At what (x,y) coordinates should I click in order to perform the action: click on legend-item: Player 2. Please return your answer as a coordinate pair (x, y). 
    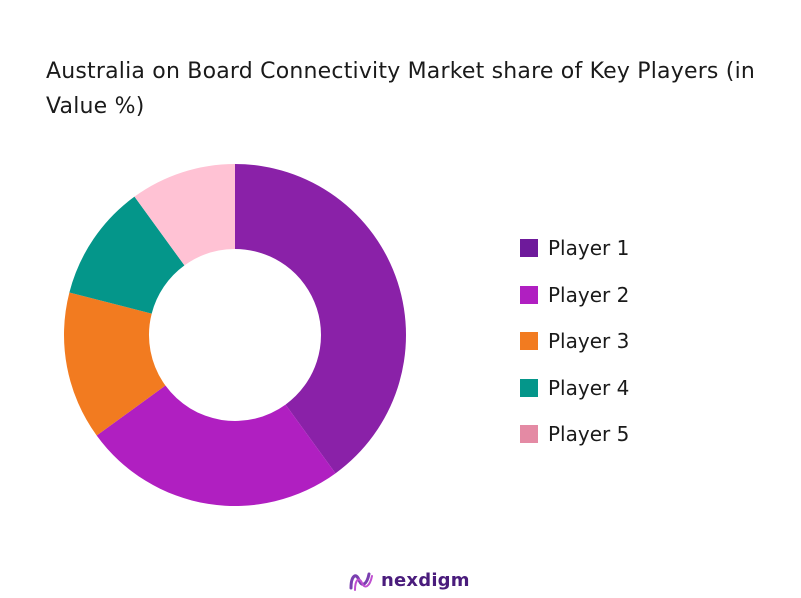
    Looking at the image, I should click on (574, 295).